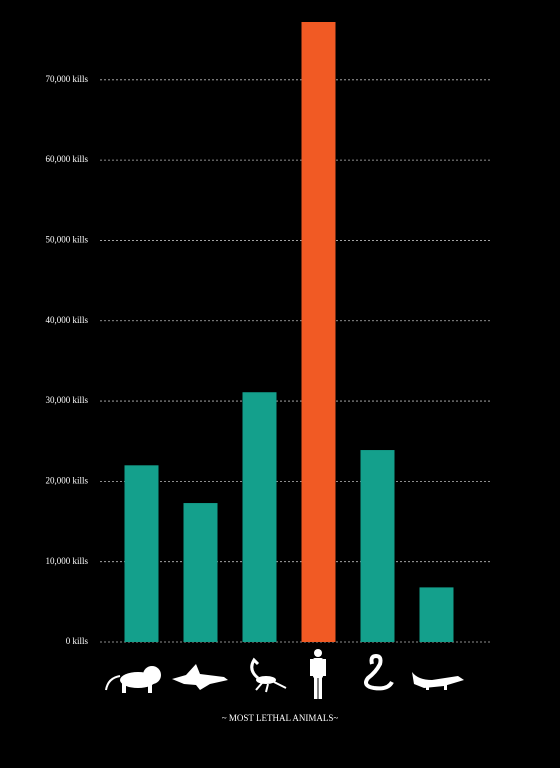  I want to click on y-tick-label: 10,000 kills, so click(66, 561).